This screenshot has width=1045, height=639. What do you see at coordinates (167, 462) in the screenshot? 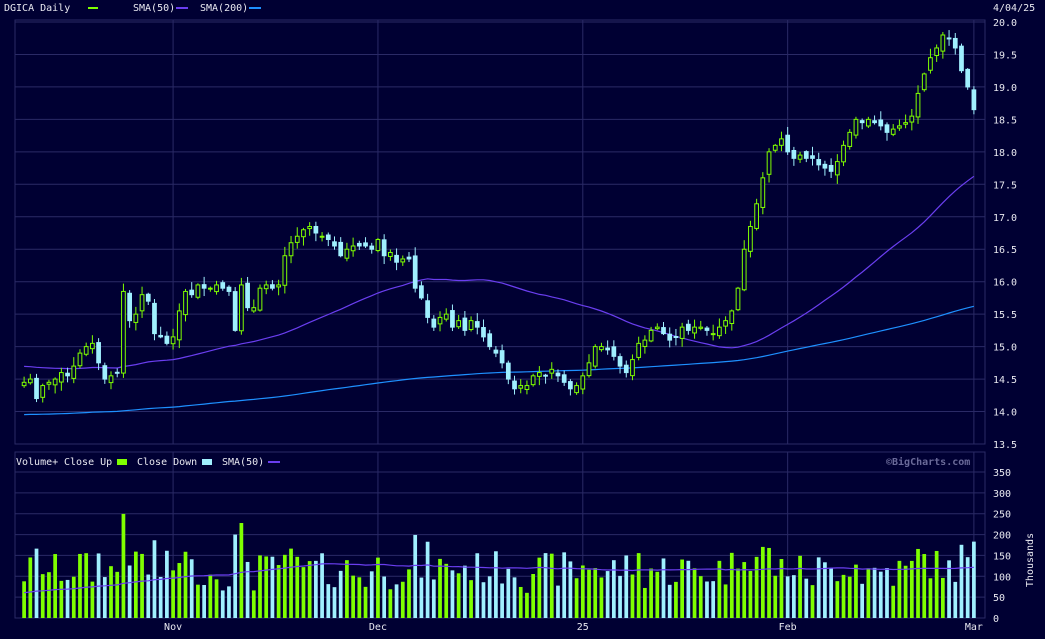
I see `close-down-label: Close Down` at bounding box center [167, 462].